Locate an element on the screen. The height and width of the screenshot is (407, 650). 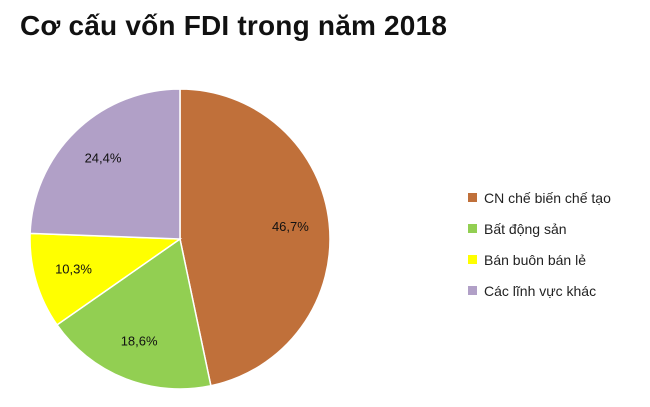
legend-label: Bất động sản is located at coordinates (525, 228).